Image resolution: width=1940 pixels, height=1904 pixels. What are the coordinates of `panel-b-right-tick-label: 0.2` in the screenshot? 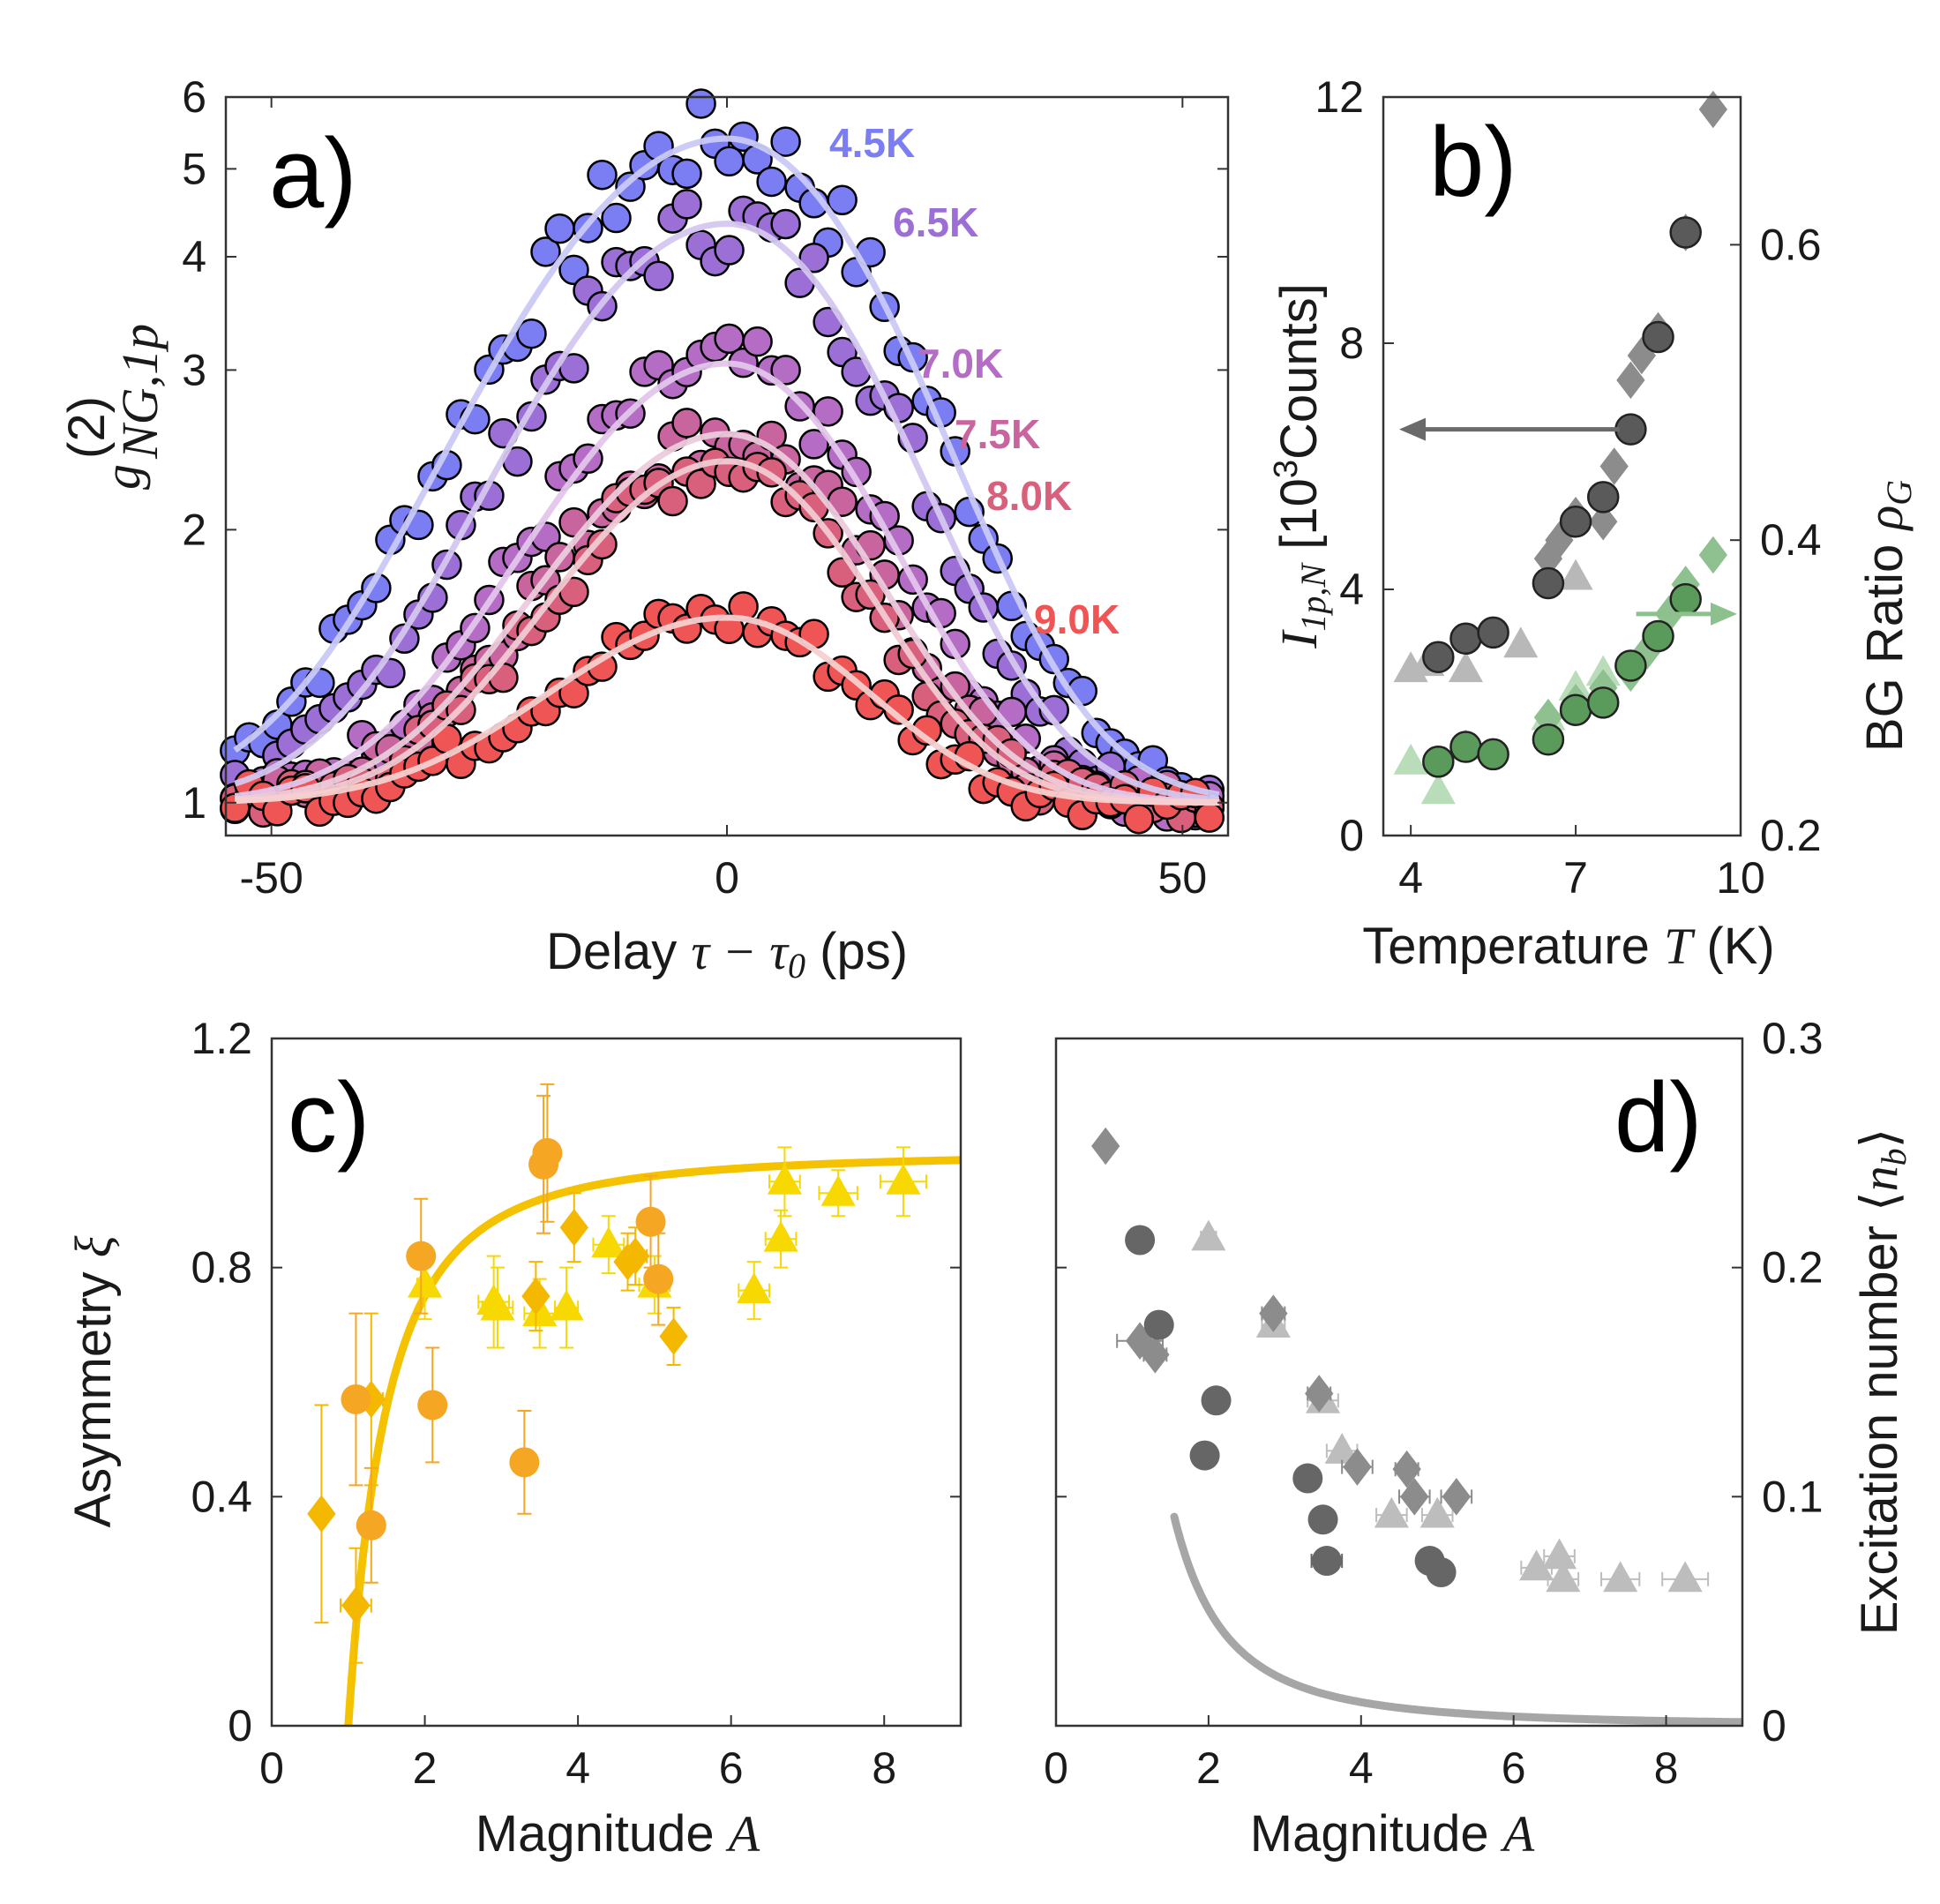 It's located at (1791, 835).